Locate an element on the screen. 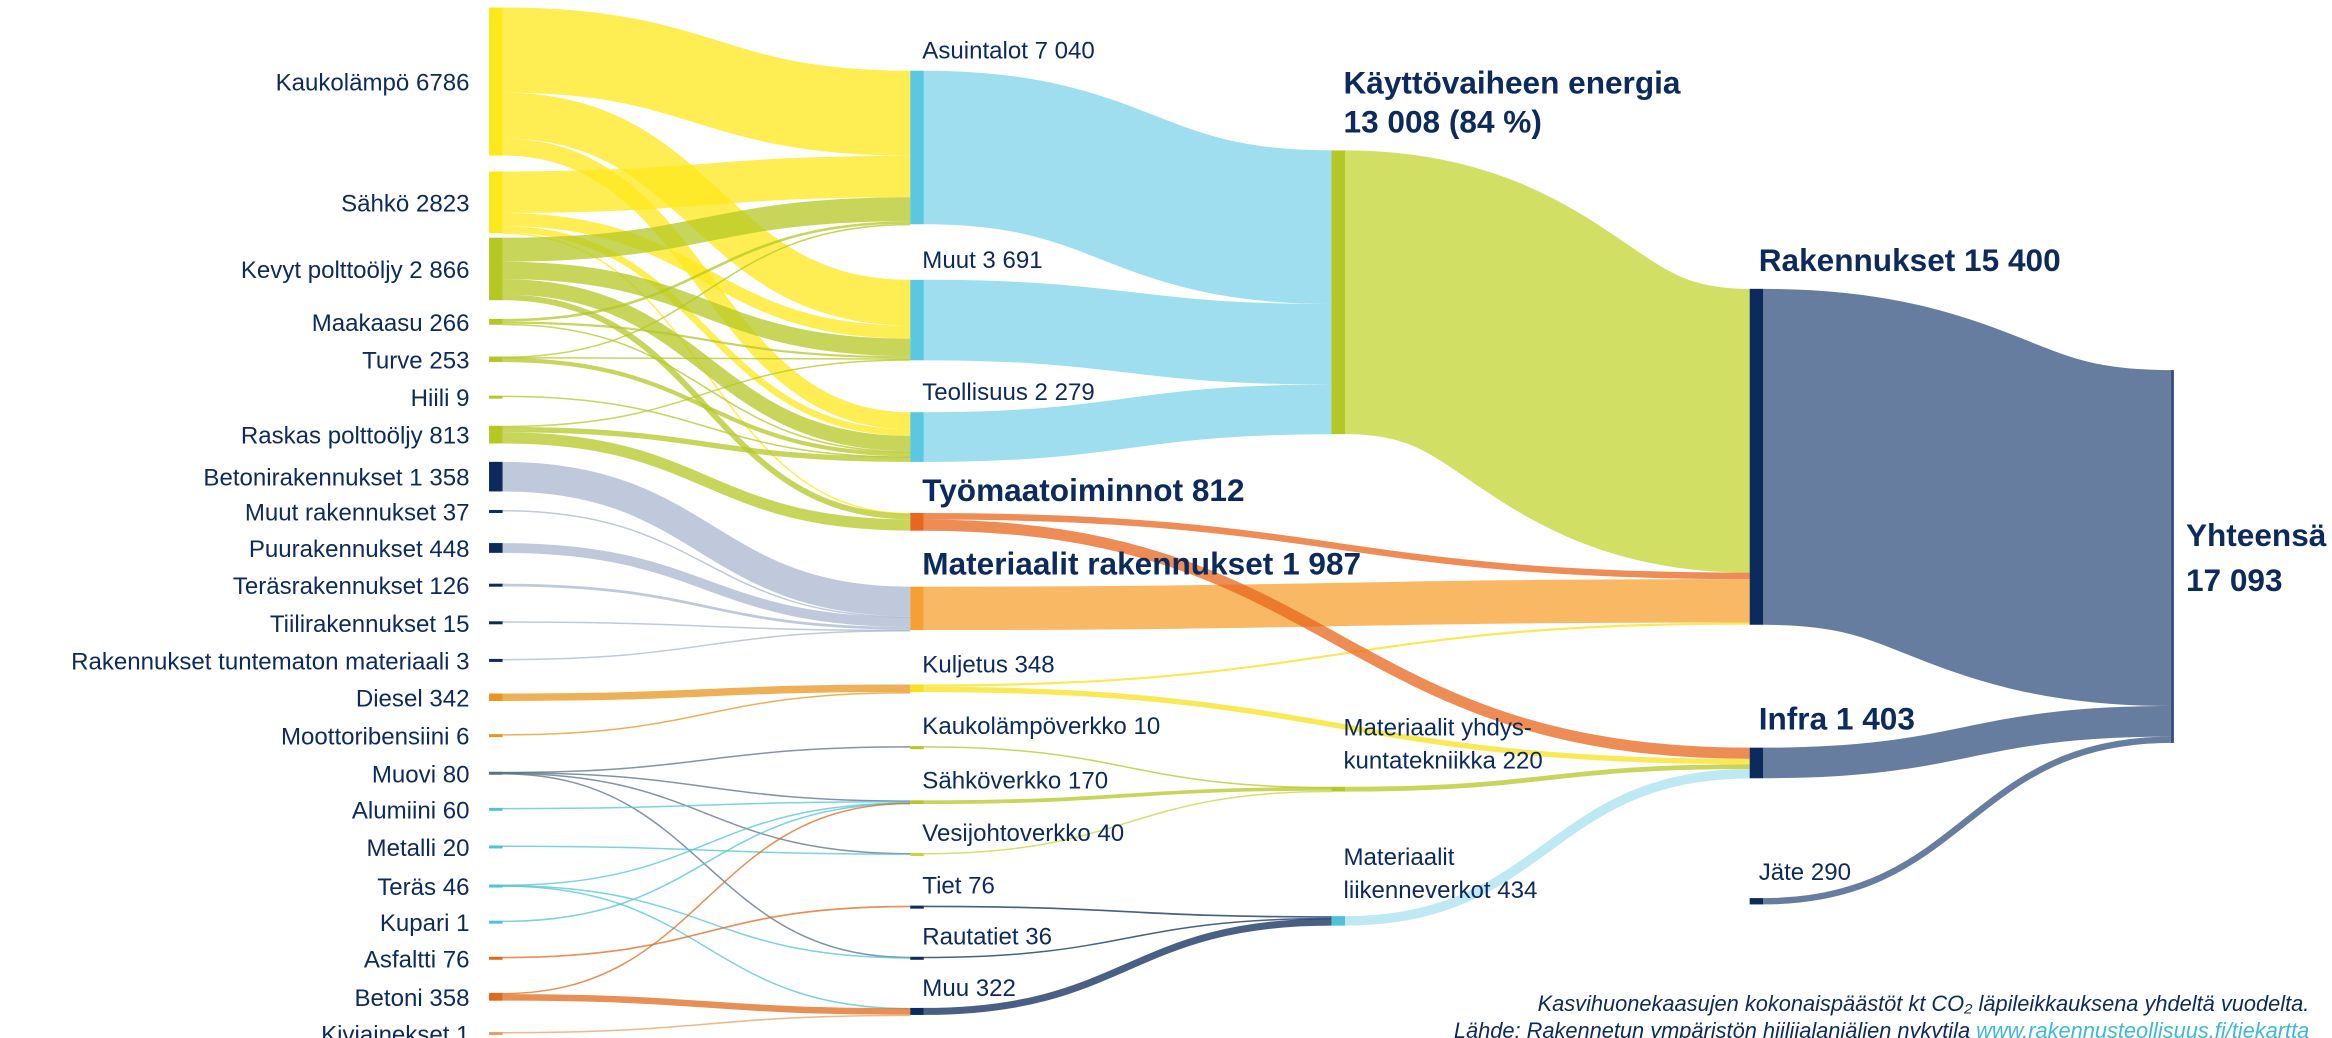 The height and width of the screenshot is (1038, 2332). node-label: Turve 253 is located at coordinates (415, 360).